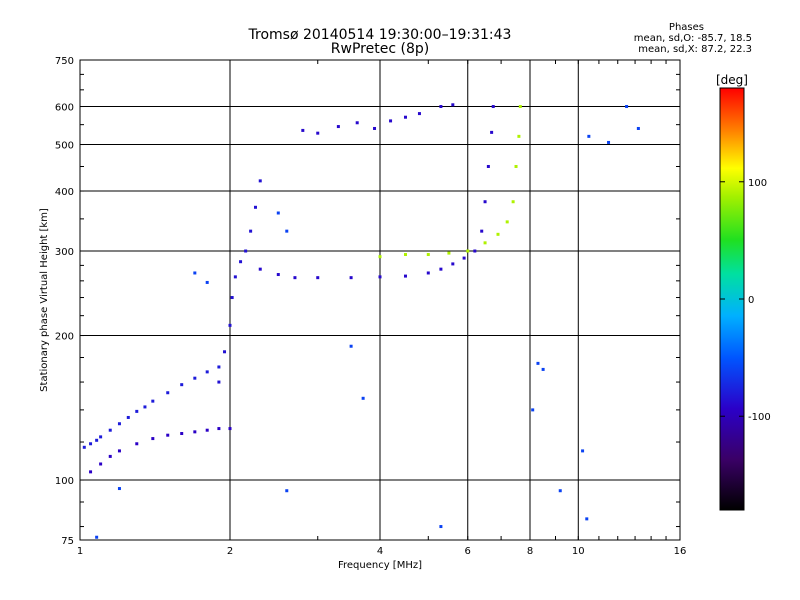  Describe the element at coordinates (686, 27) in the screenshot. I see `phases-title: Phases` at that location.